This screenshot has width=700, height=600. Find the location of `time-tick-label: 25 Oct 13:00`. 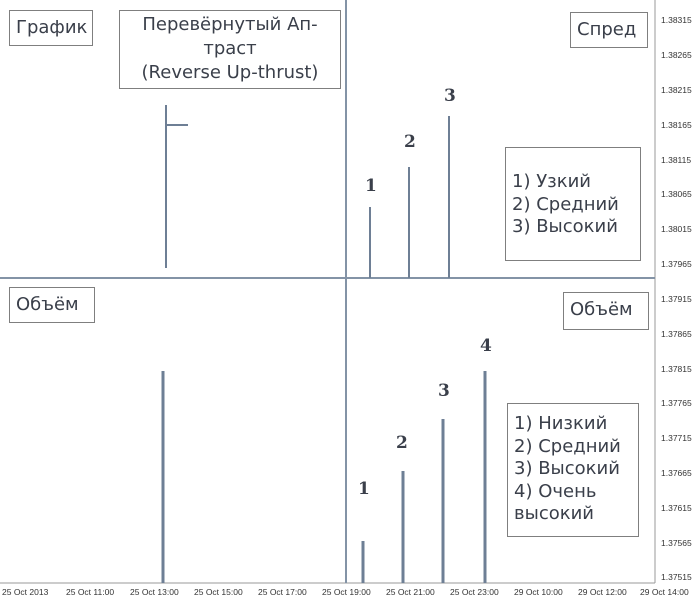

time-tick-label: 25 Oct 13:00 is located at coordinates (154, 592).